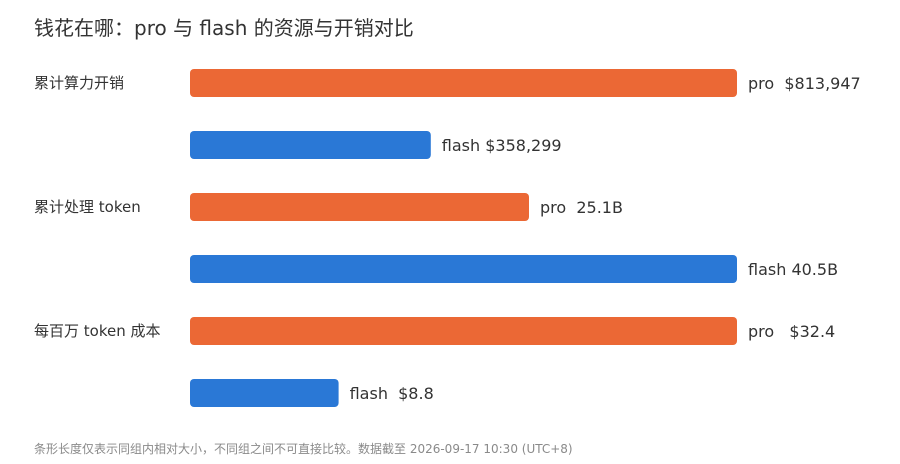 This screenshot has height=464, width=900. I want to click on group-label: 累计处理 token, so click(87, 207).